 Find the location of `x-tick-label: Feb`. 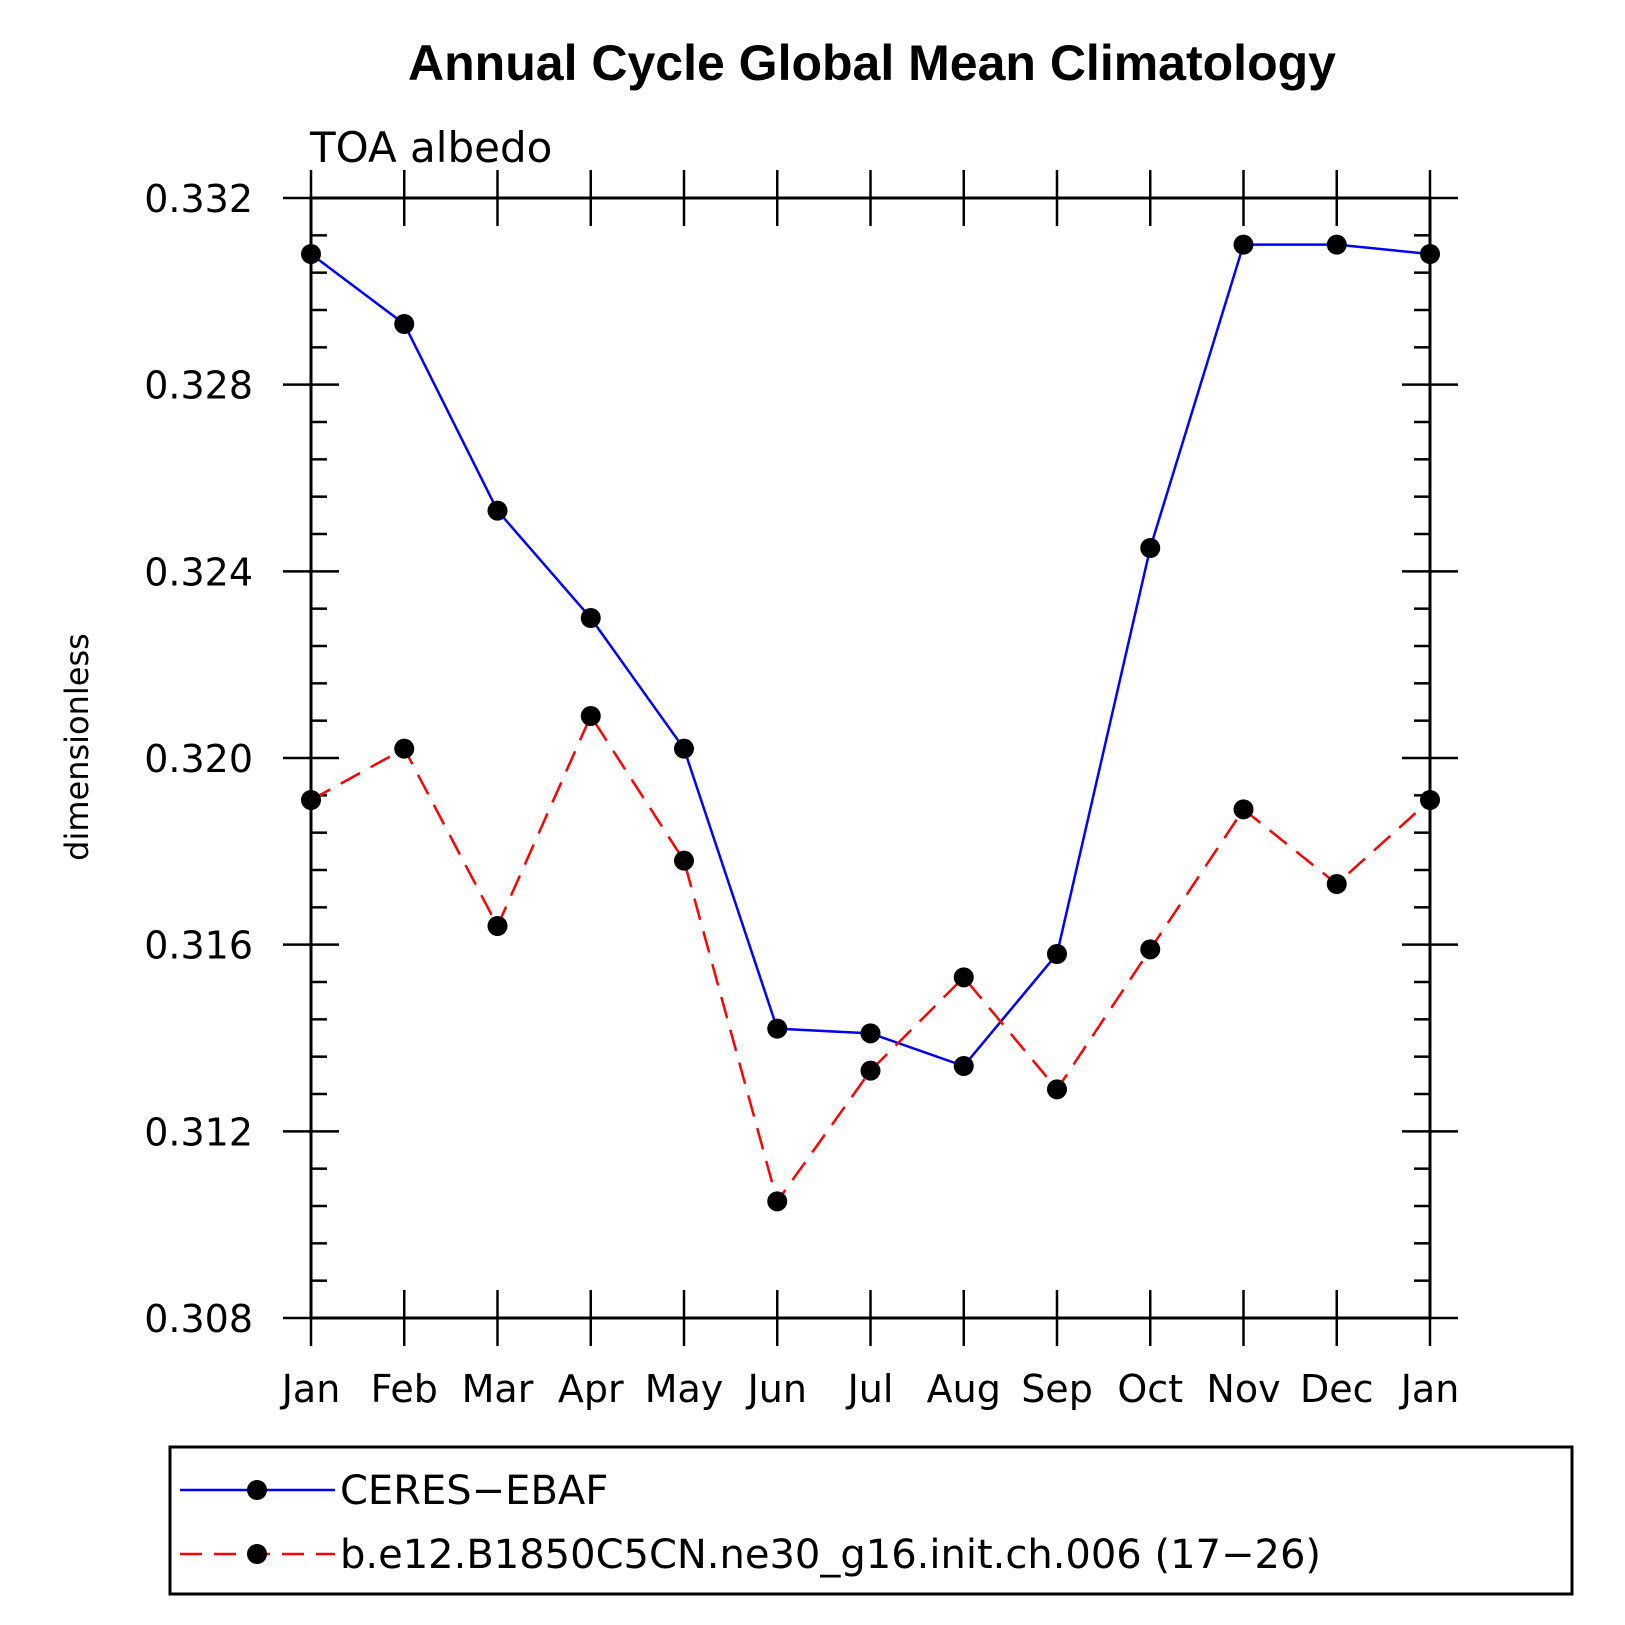

x-tick-label: Feb is located at coordinates (404, 1389).